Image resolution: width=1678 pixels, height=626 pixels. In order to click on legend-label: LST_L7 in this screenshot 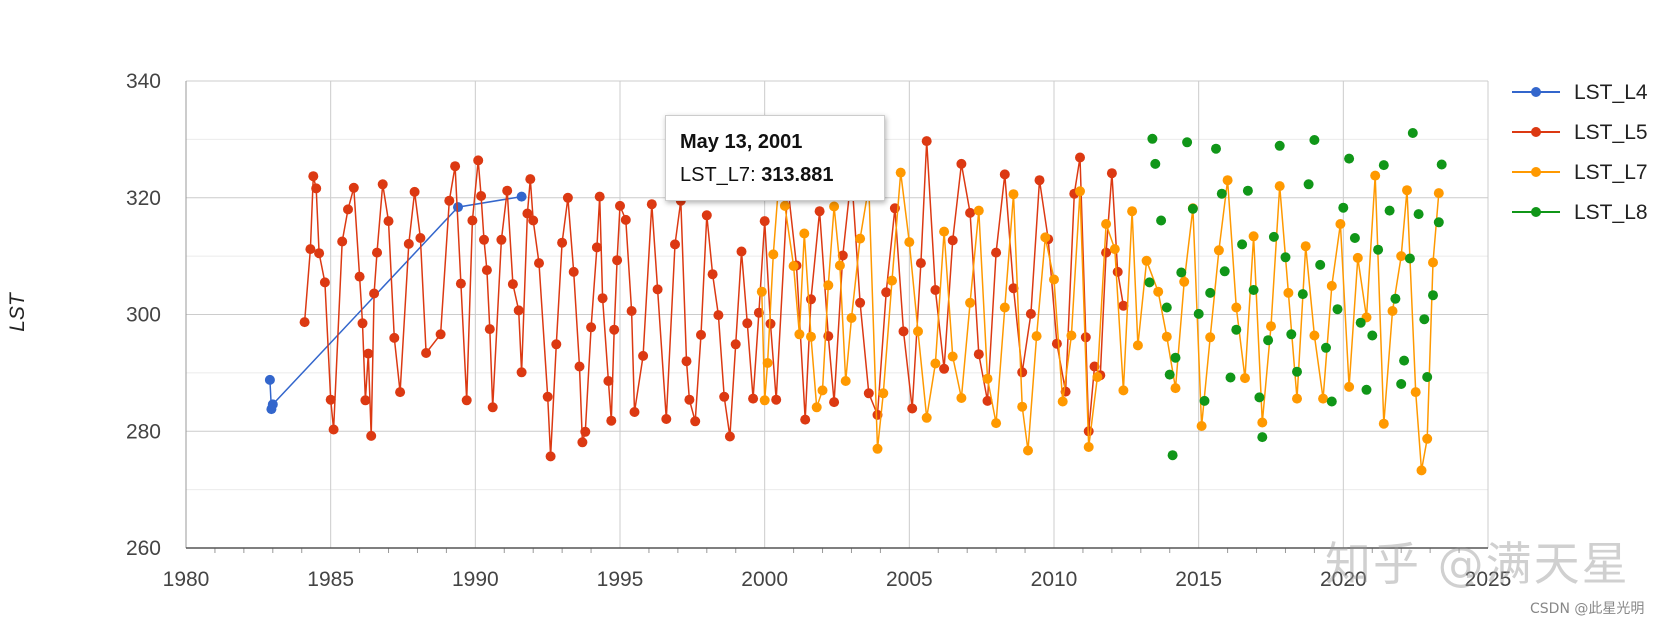, I will do `click(1611, 172)`.